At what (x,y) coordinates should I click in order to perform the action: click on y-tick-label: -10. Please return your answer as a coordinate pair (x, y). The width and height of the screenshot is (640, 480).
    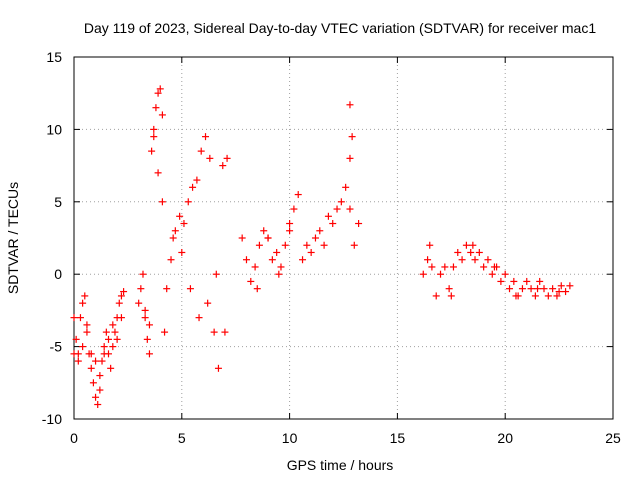
    Looking at the image, I should click on (52, 419).